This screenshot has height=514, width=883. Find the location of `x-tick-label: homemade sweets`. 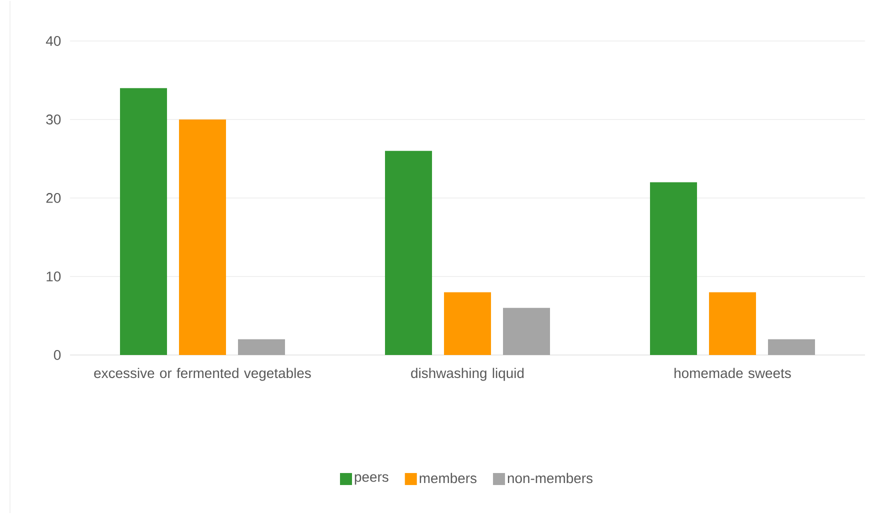

x-tick-label: homemade sweets is located at coordinates (732, 373).